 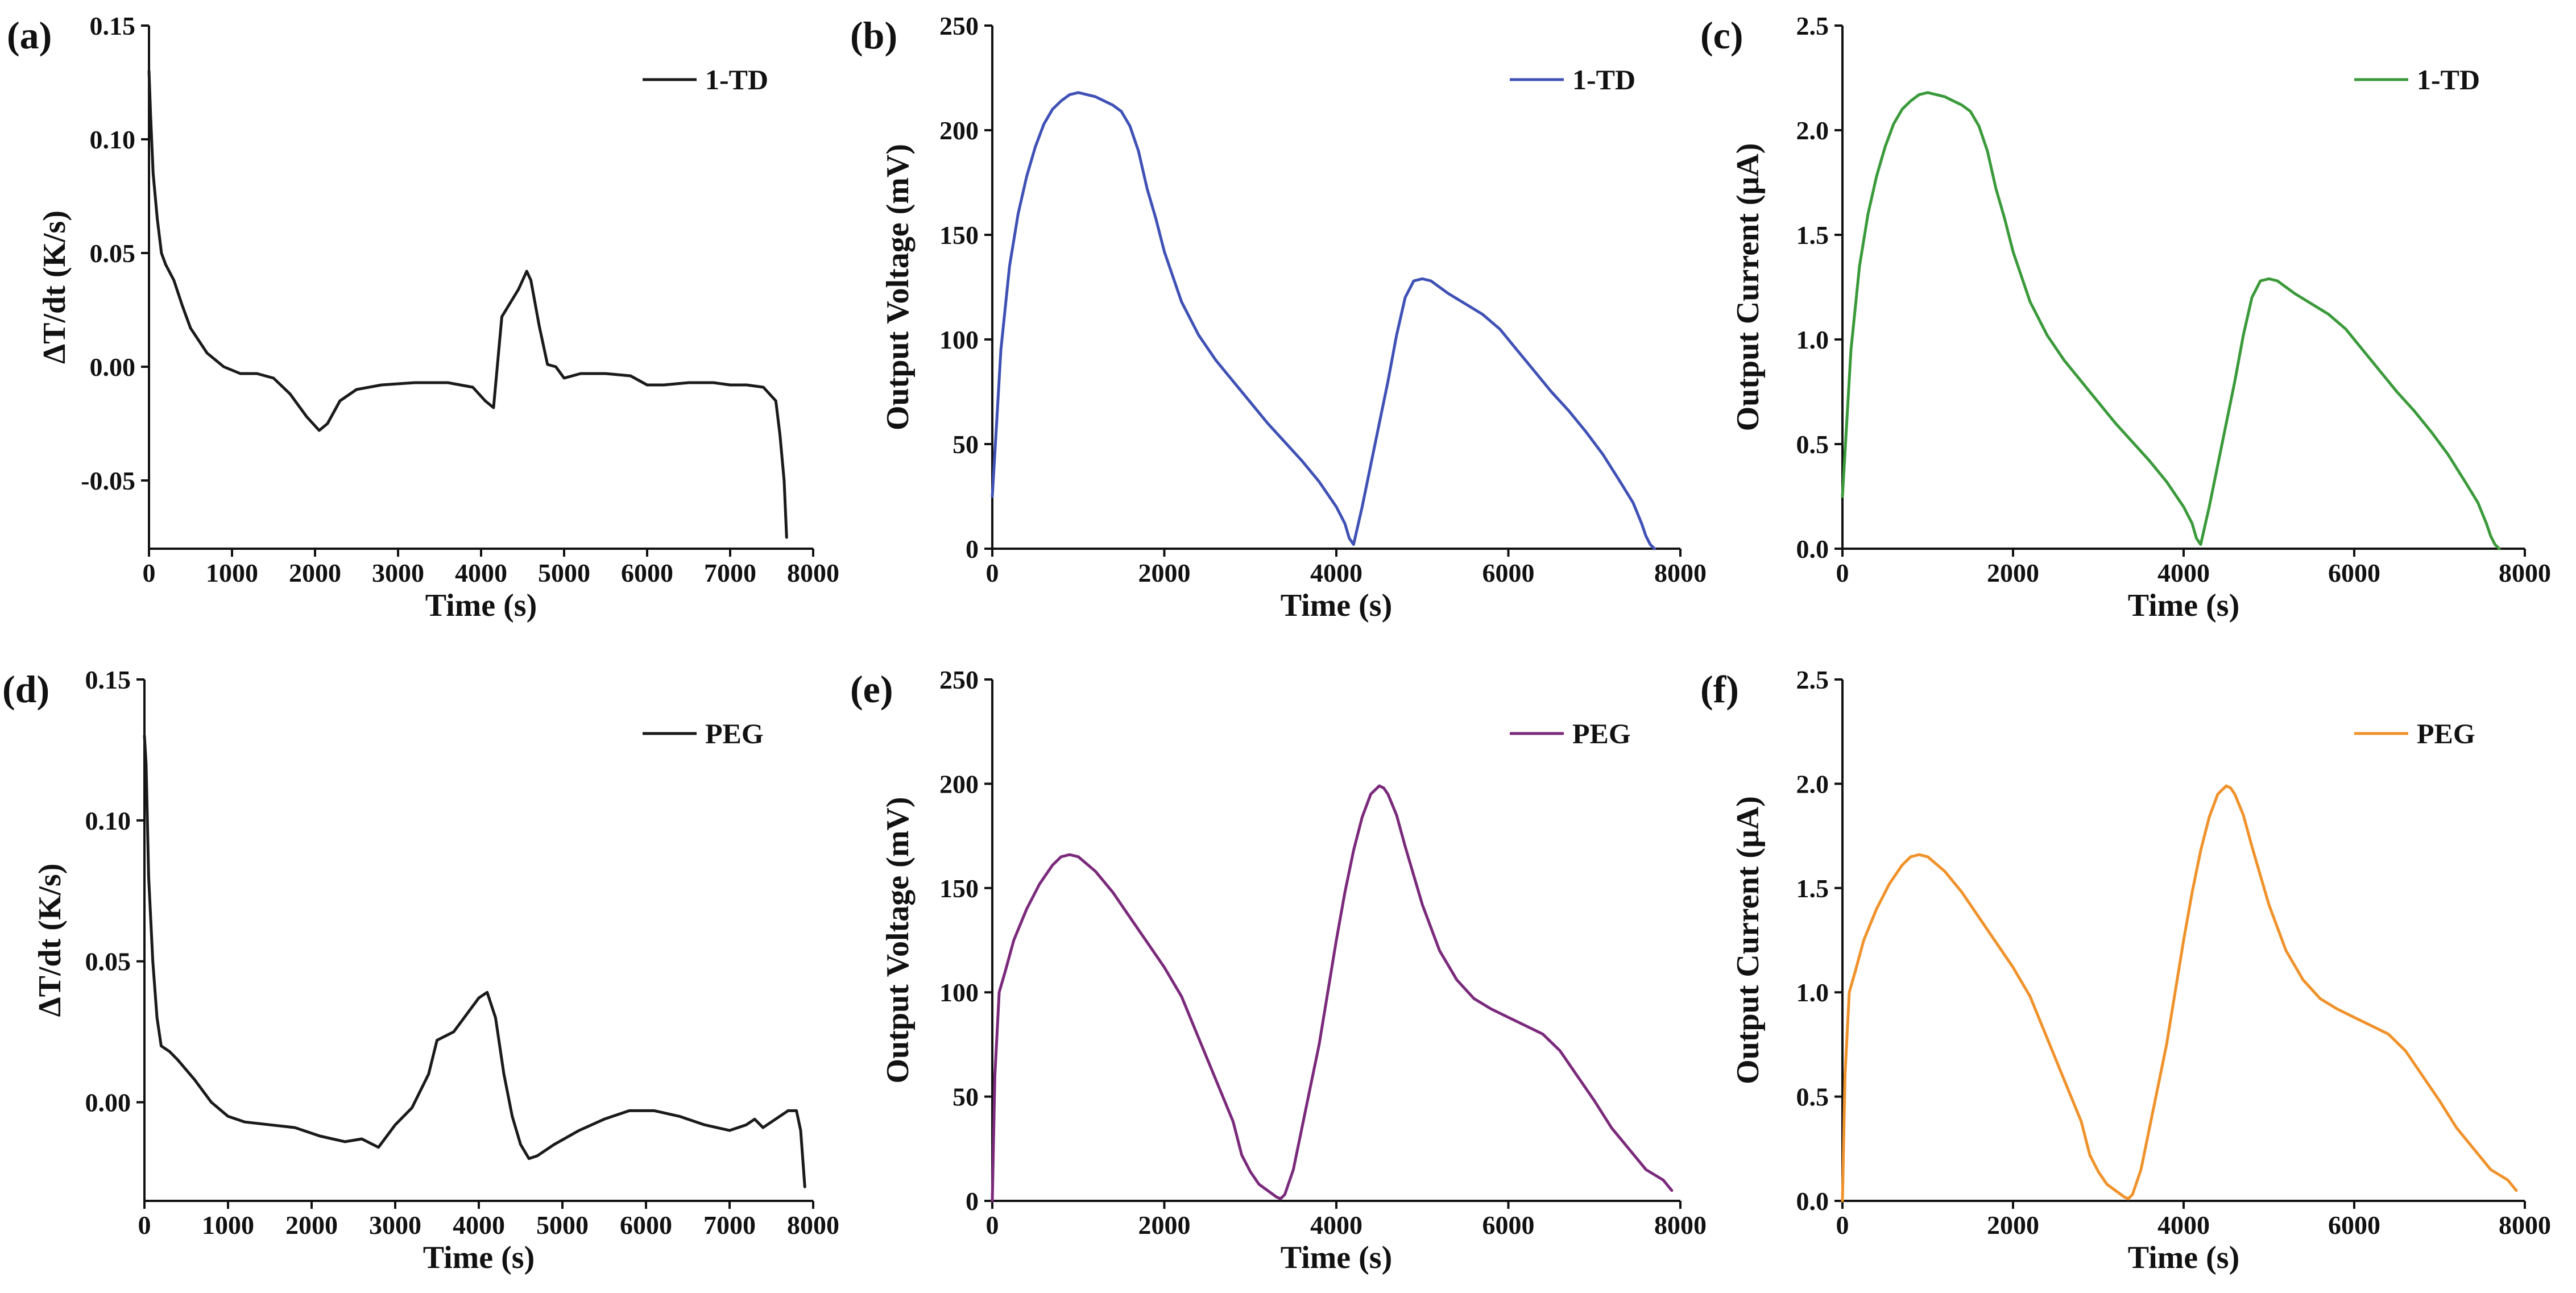 What do you see at coordinates (1508, 1225) in the screenshot?
I see `panel-e-x-tick-label: 6000` at bounding box center [1508, 1225].